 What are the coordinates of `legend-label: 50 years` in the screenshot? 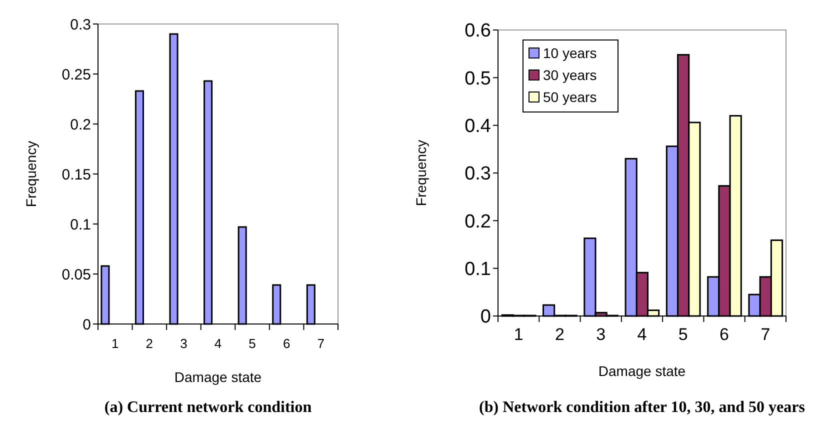 It's located at (570, 96).